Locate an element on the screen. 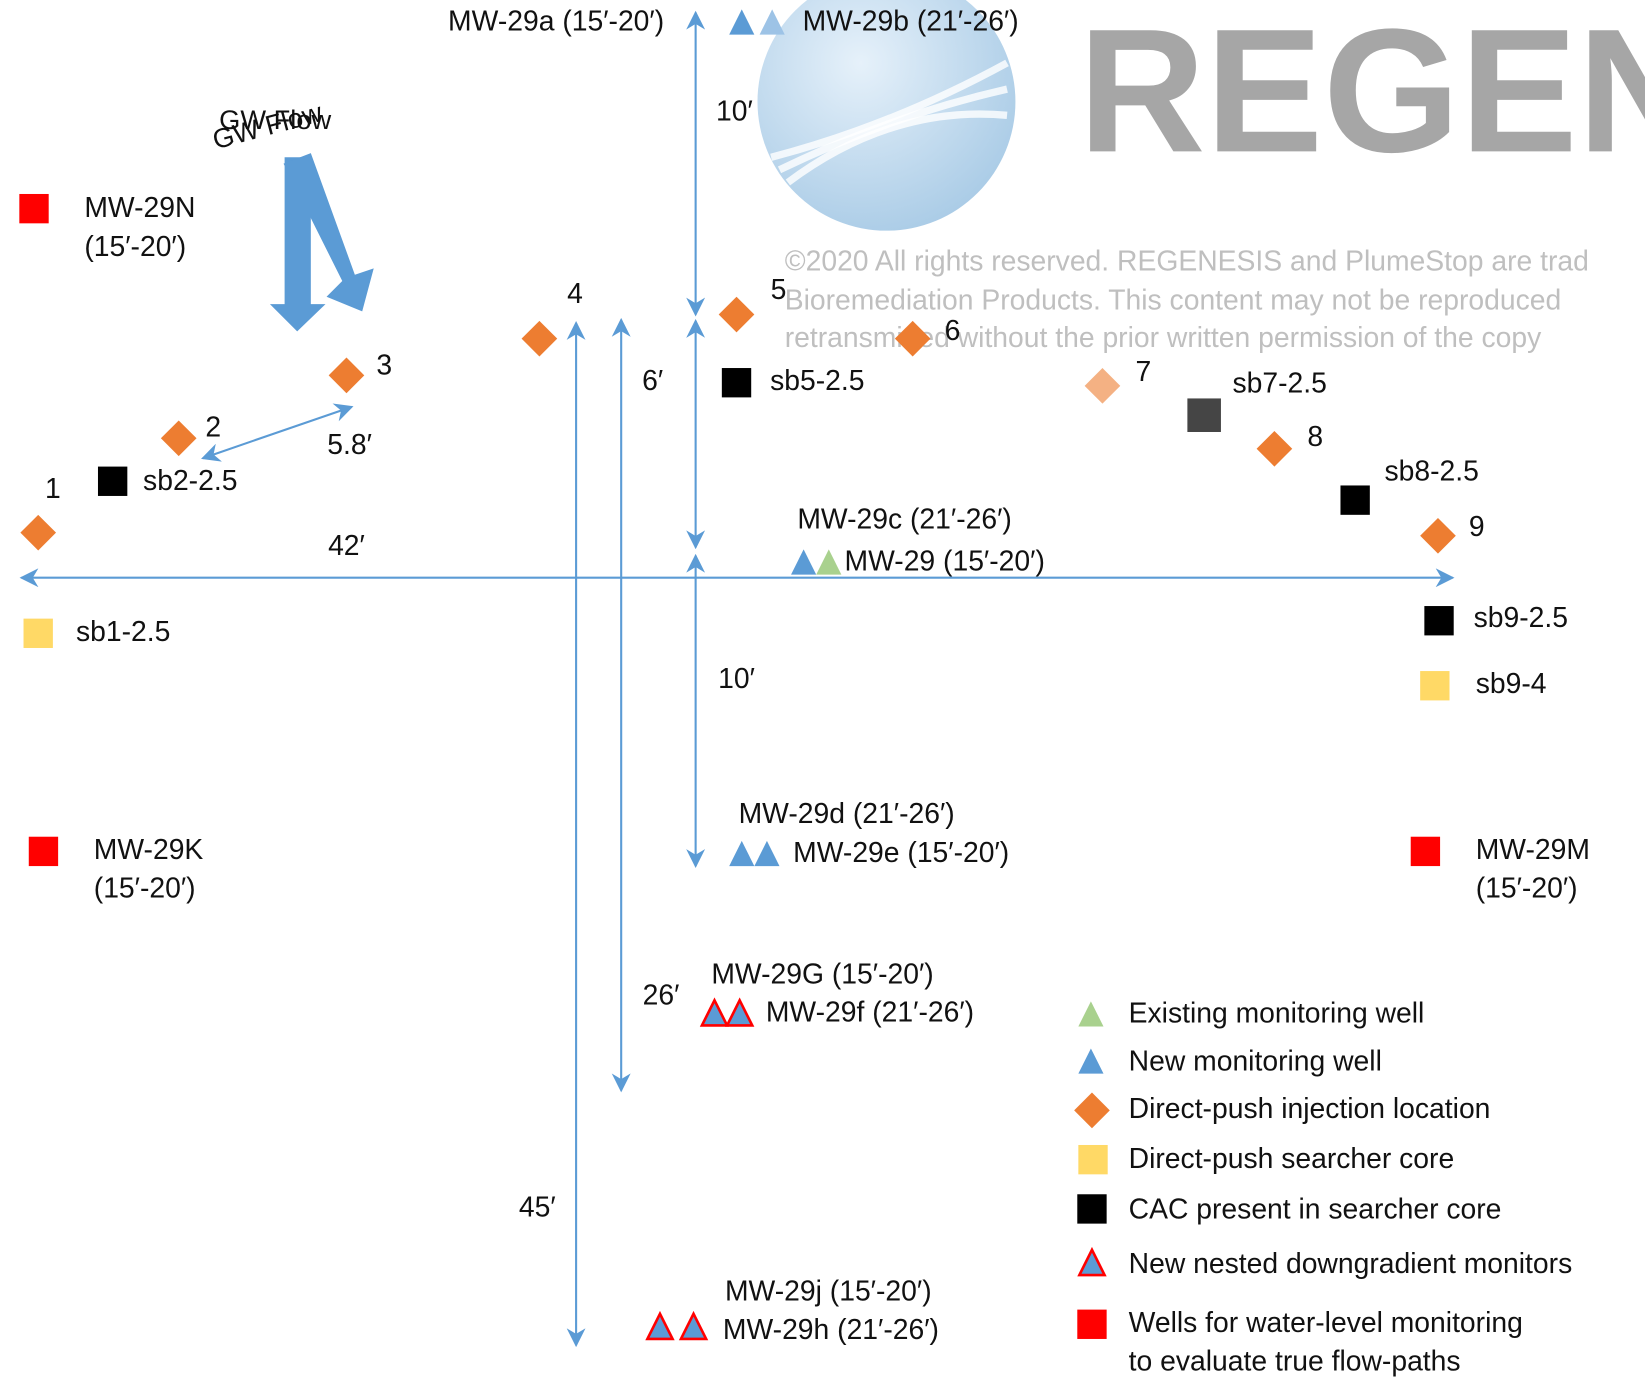 The image size is (1645, 1383). core-label: sb8-2.5 is located at coordinates (1432, 470).